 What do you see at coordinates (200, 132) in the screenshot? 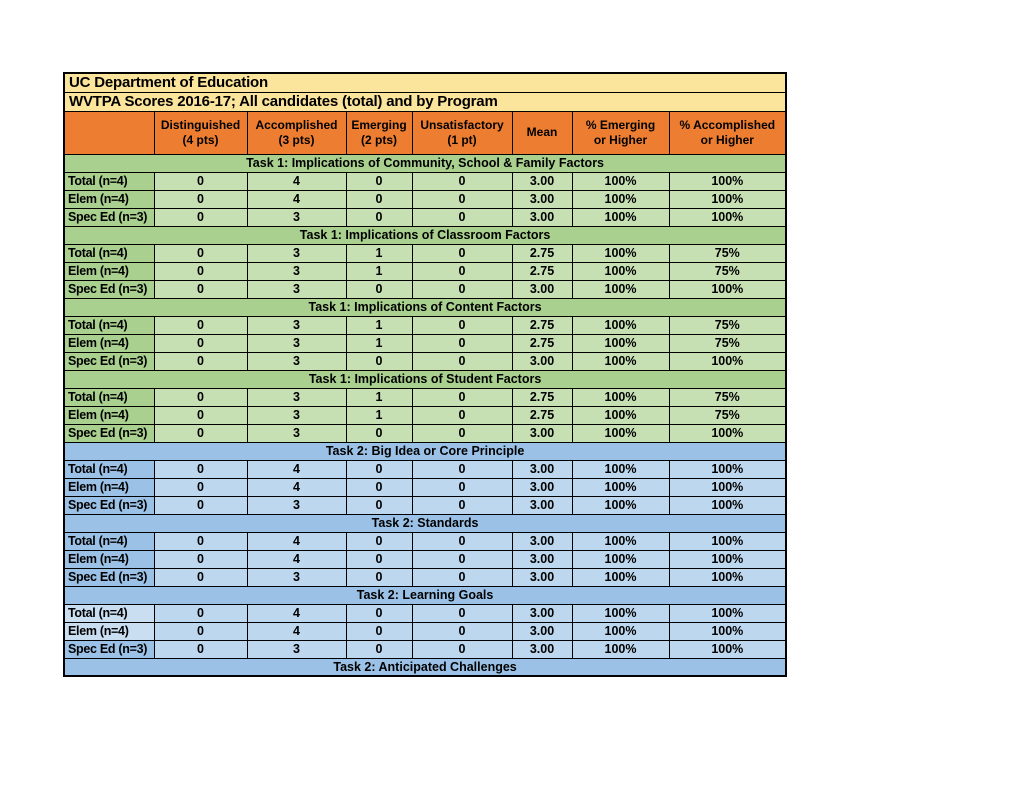
I see `col-header-distinguished: Distinguished (4 pts)` at bounding box center [200, 132].